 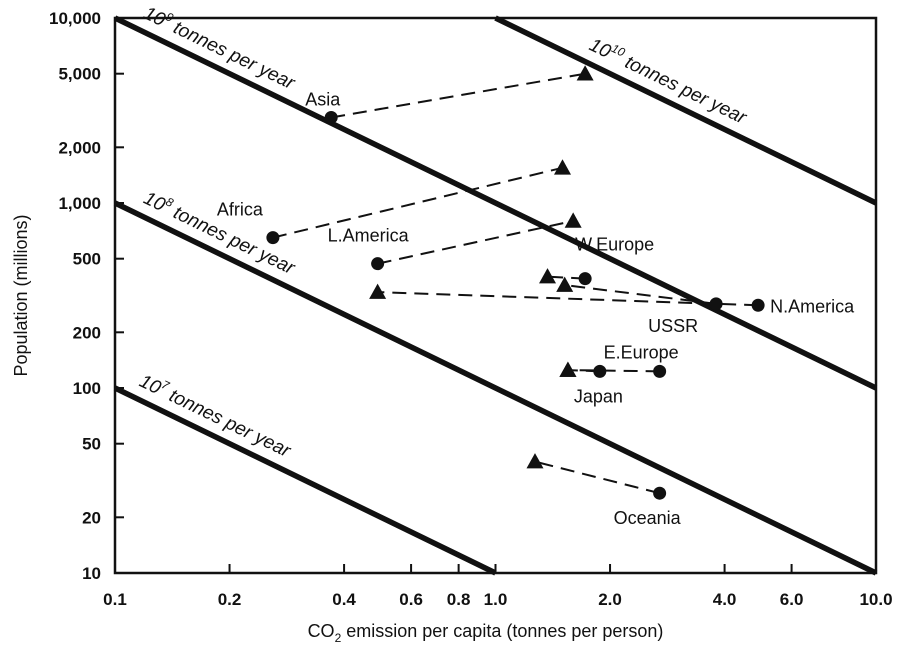 I want to click on isoline-label: 107 tonnes per year, so click(x=216, y=415).